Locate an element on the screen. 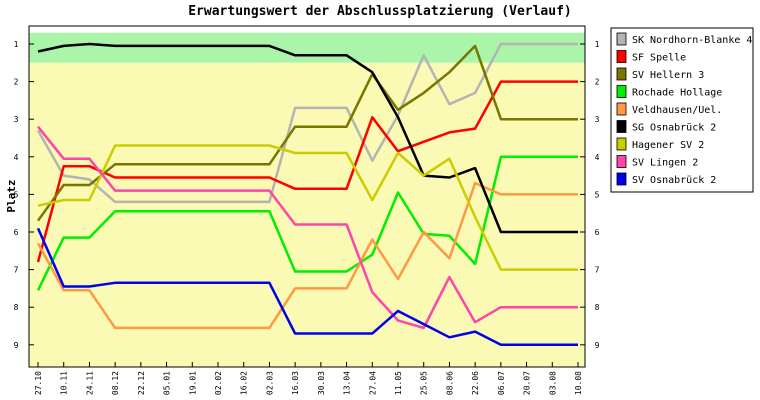  y-tick-label-right: 8 is located at coordinates (597, 307).